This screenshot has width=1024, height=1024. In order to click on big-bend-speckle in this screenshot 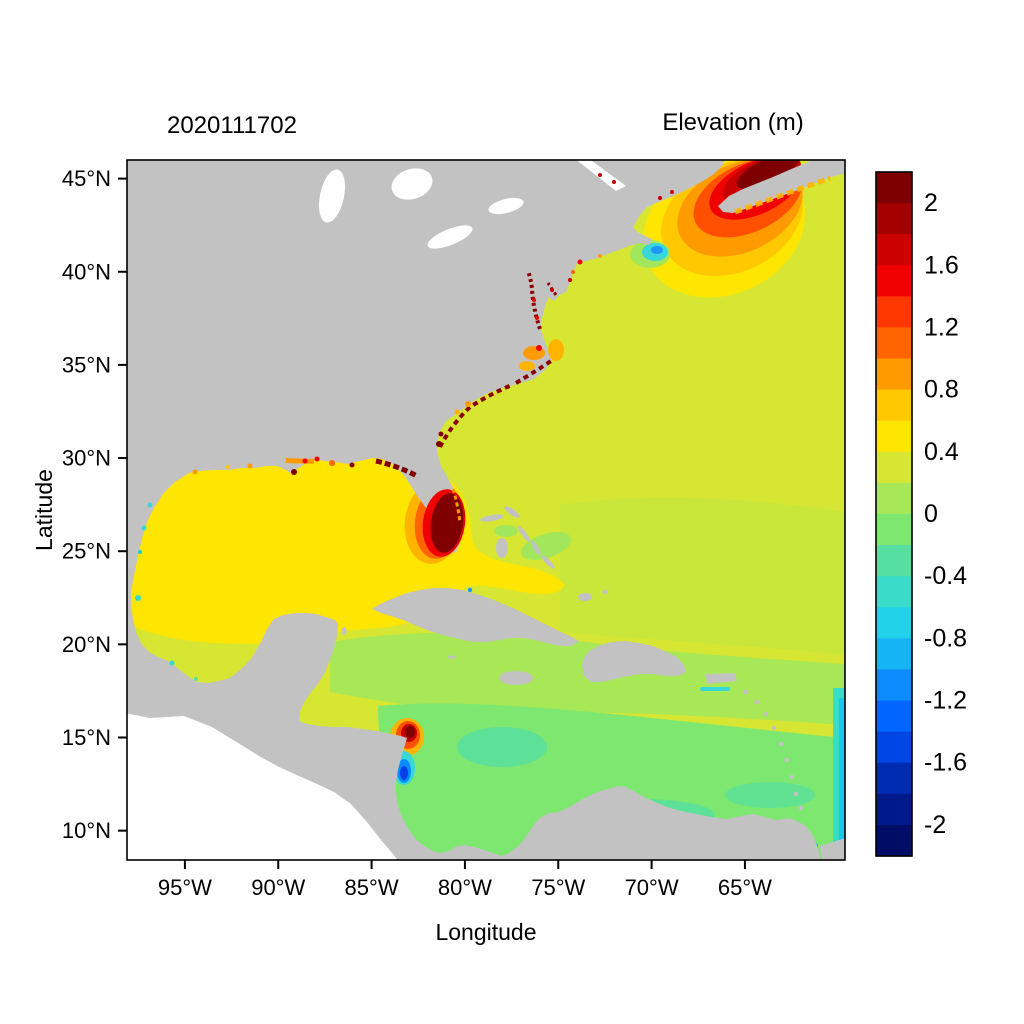, I will do `click(397, 468)`.